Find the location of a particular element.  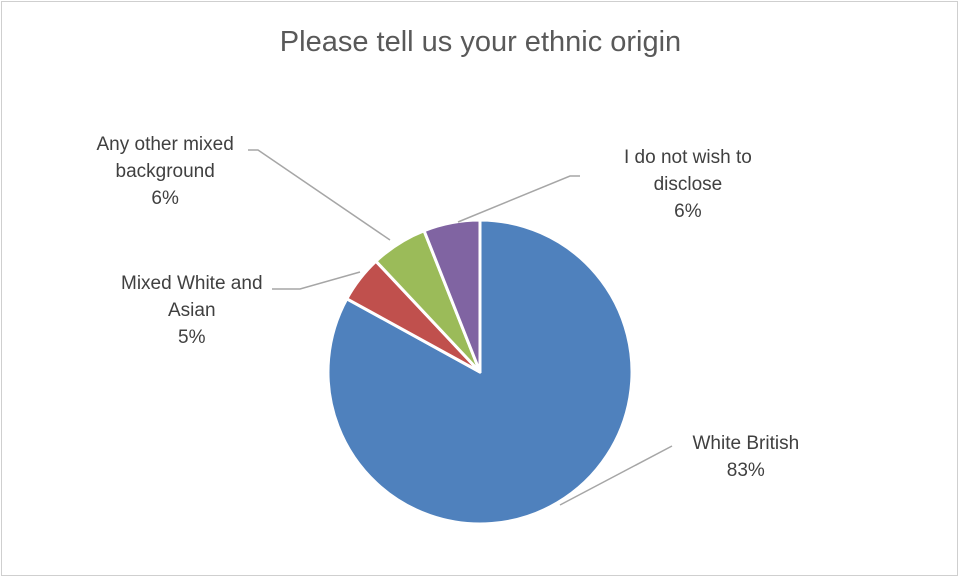

data-label-1: Mixed White and Asian 5% is located at coordinates (192, 310).